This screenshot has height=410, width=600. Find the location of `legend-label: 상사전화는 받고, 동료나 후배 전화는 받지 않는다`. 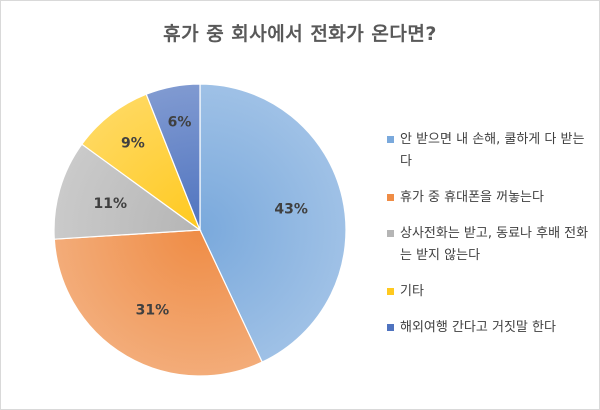

legend-label: 상사전화는 받고, 동료나 후배 전화는 받지 않는다 is located at coordinates (494, 244).